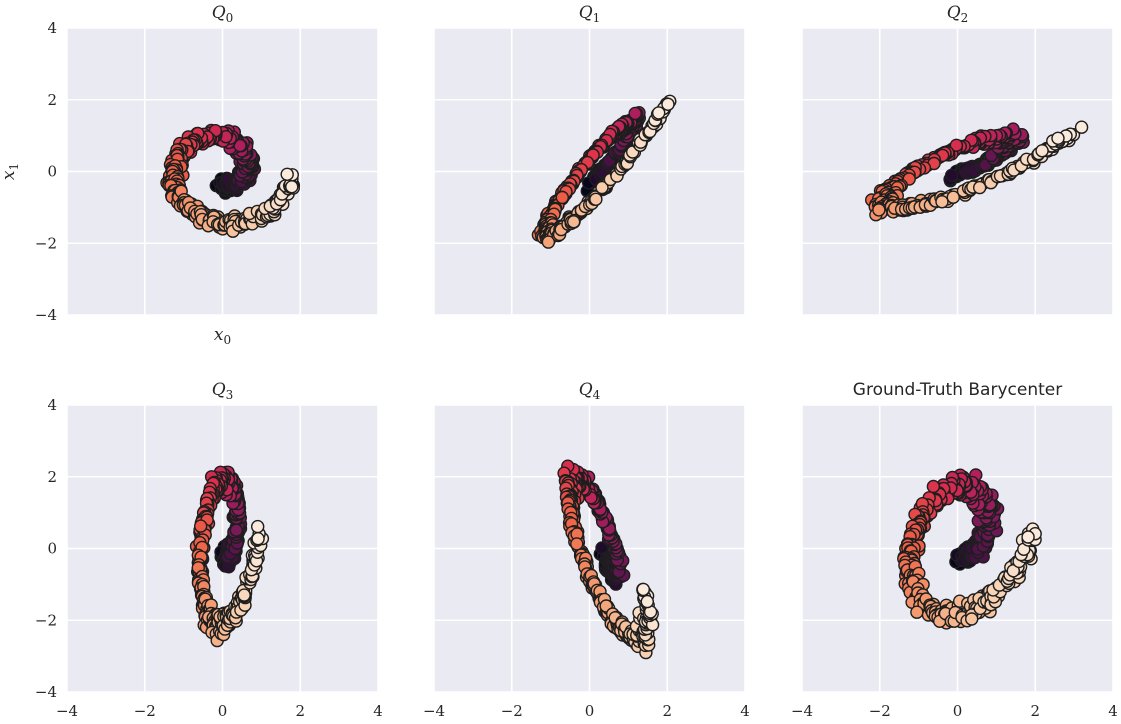  I want to click on panel-0: Q0 −4 −2 0 2 4, so click(207, 163).